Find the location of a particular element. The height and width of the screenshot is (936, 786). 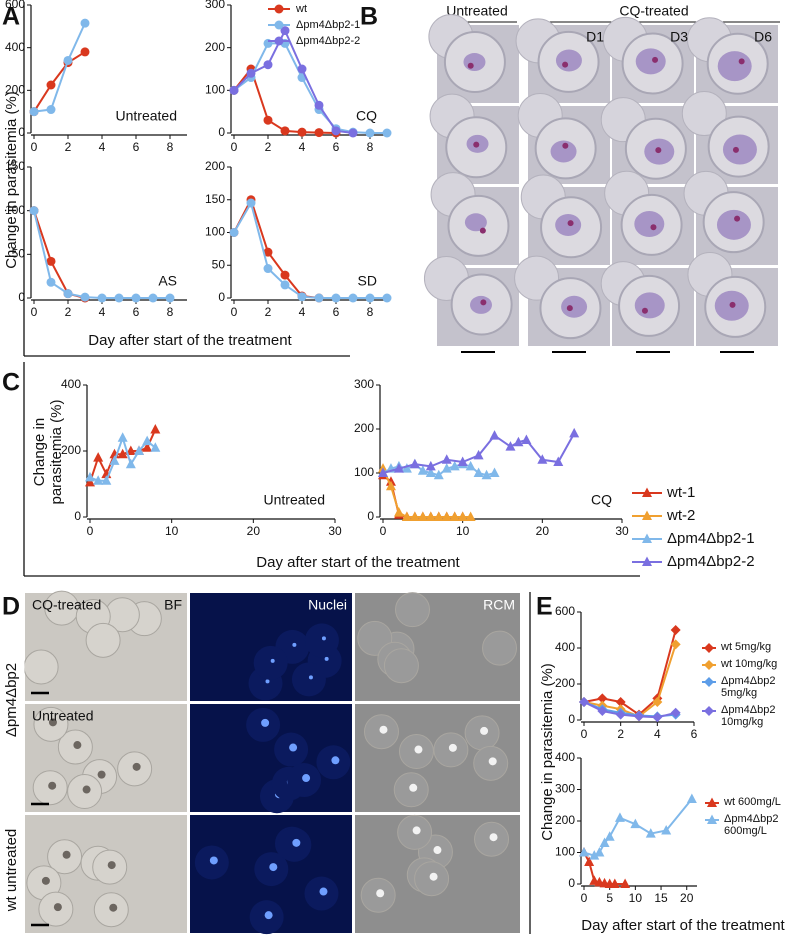

legend-label-box: wt 10mg/kg is located at coordinates (749, 664).